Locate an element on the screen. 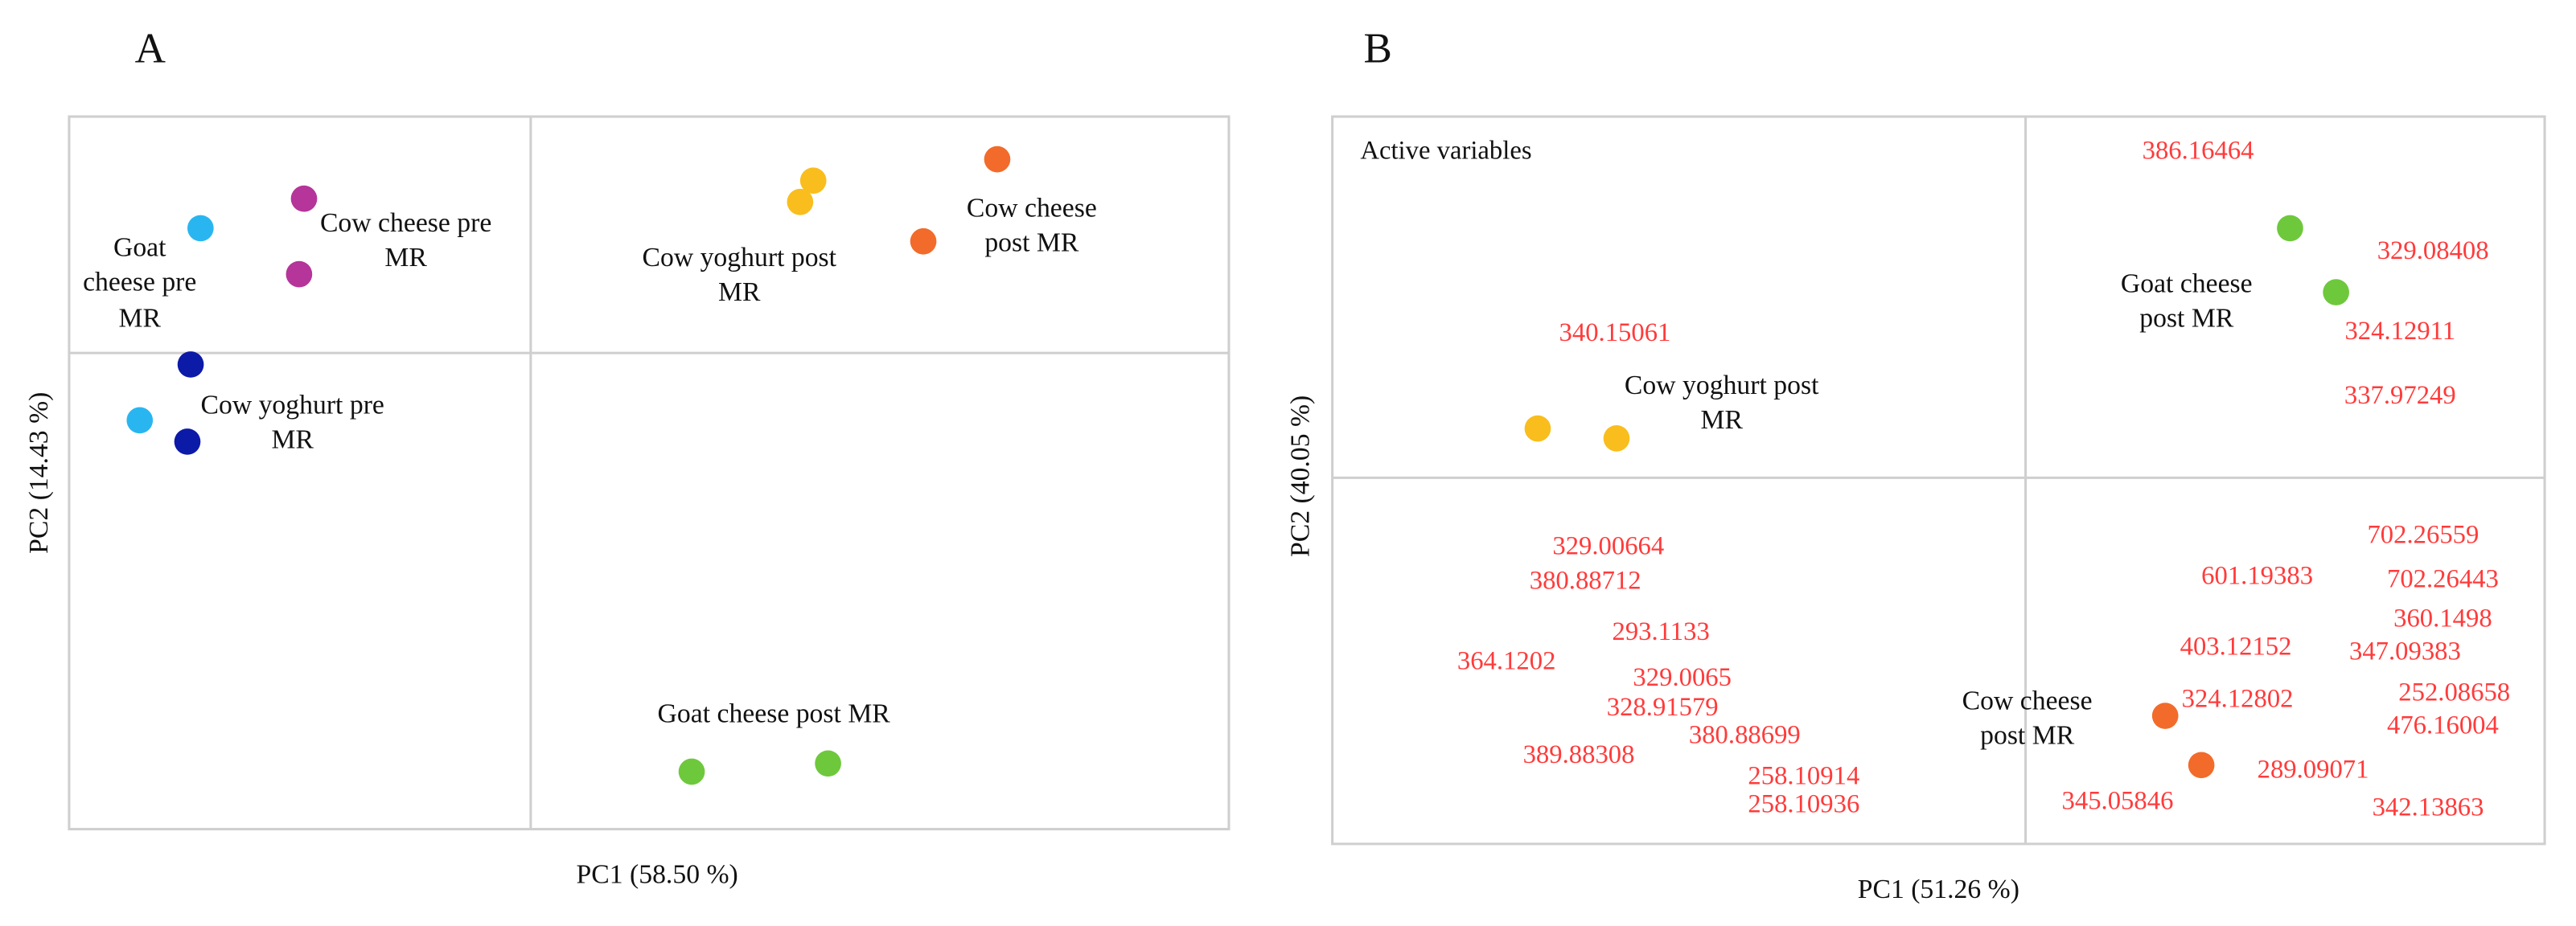  variable-label: 324.12911 is located at coordinates (2399, 331).